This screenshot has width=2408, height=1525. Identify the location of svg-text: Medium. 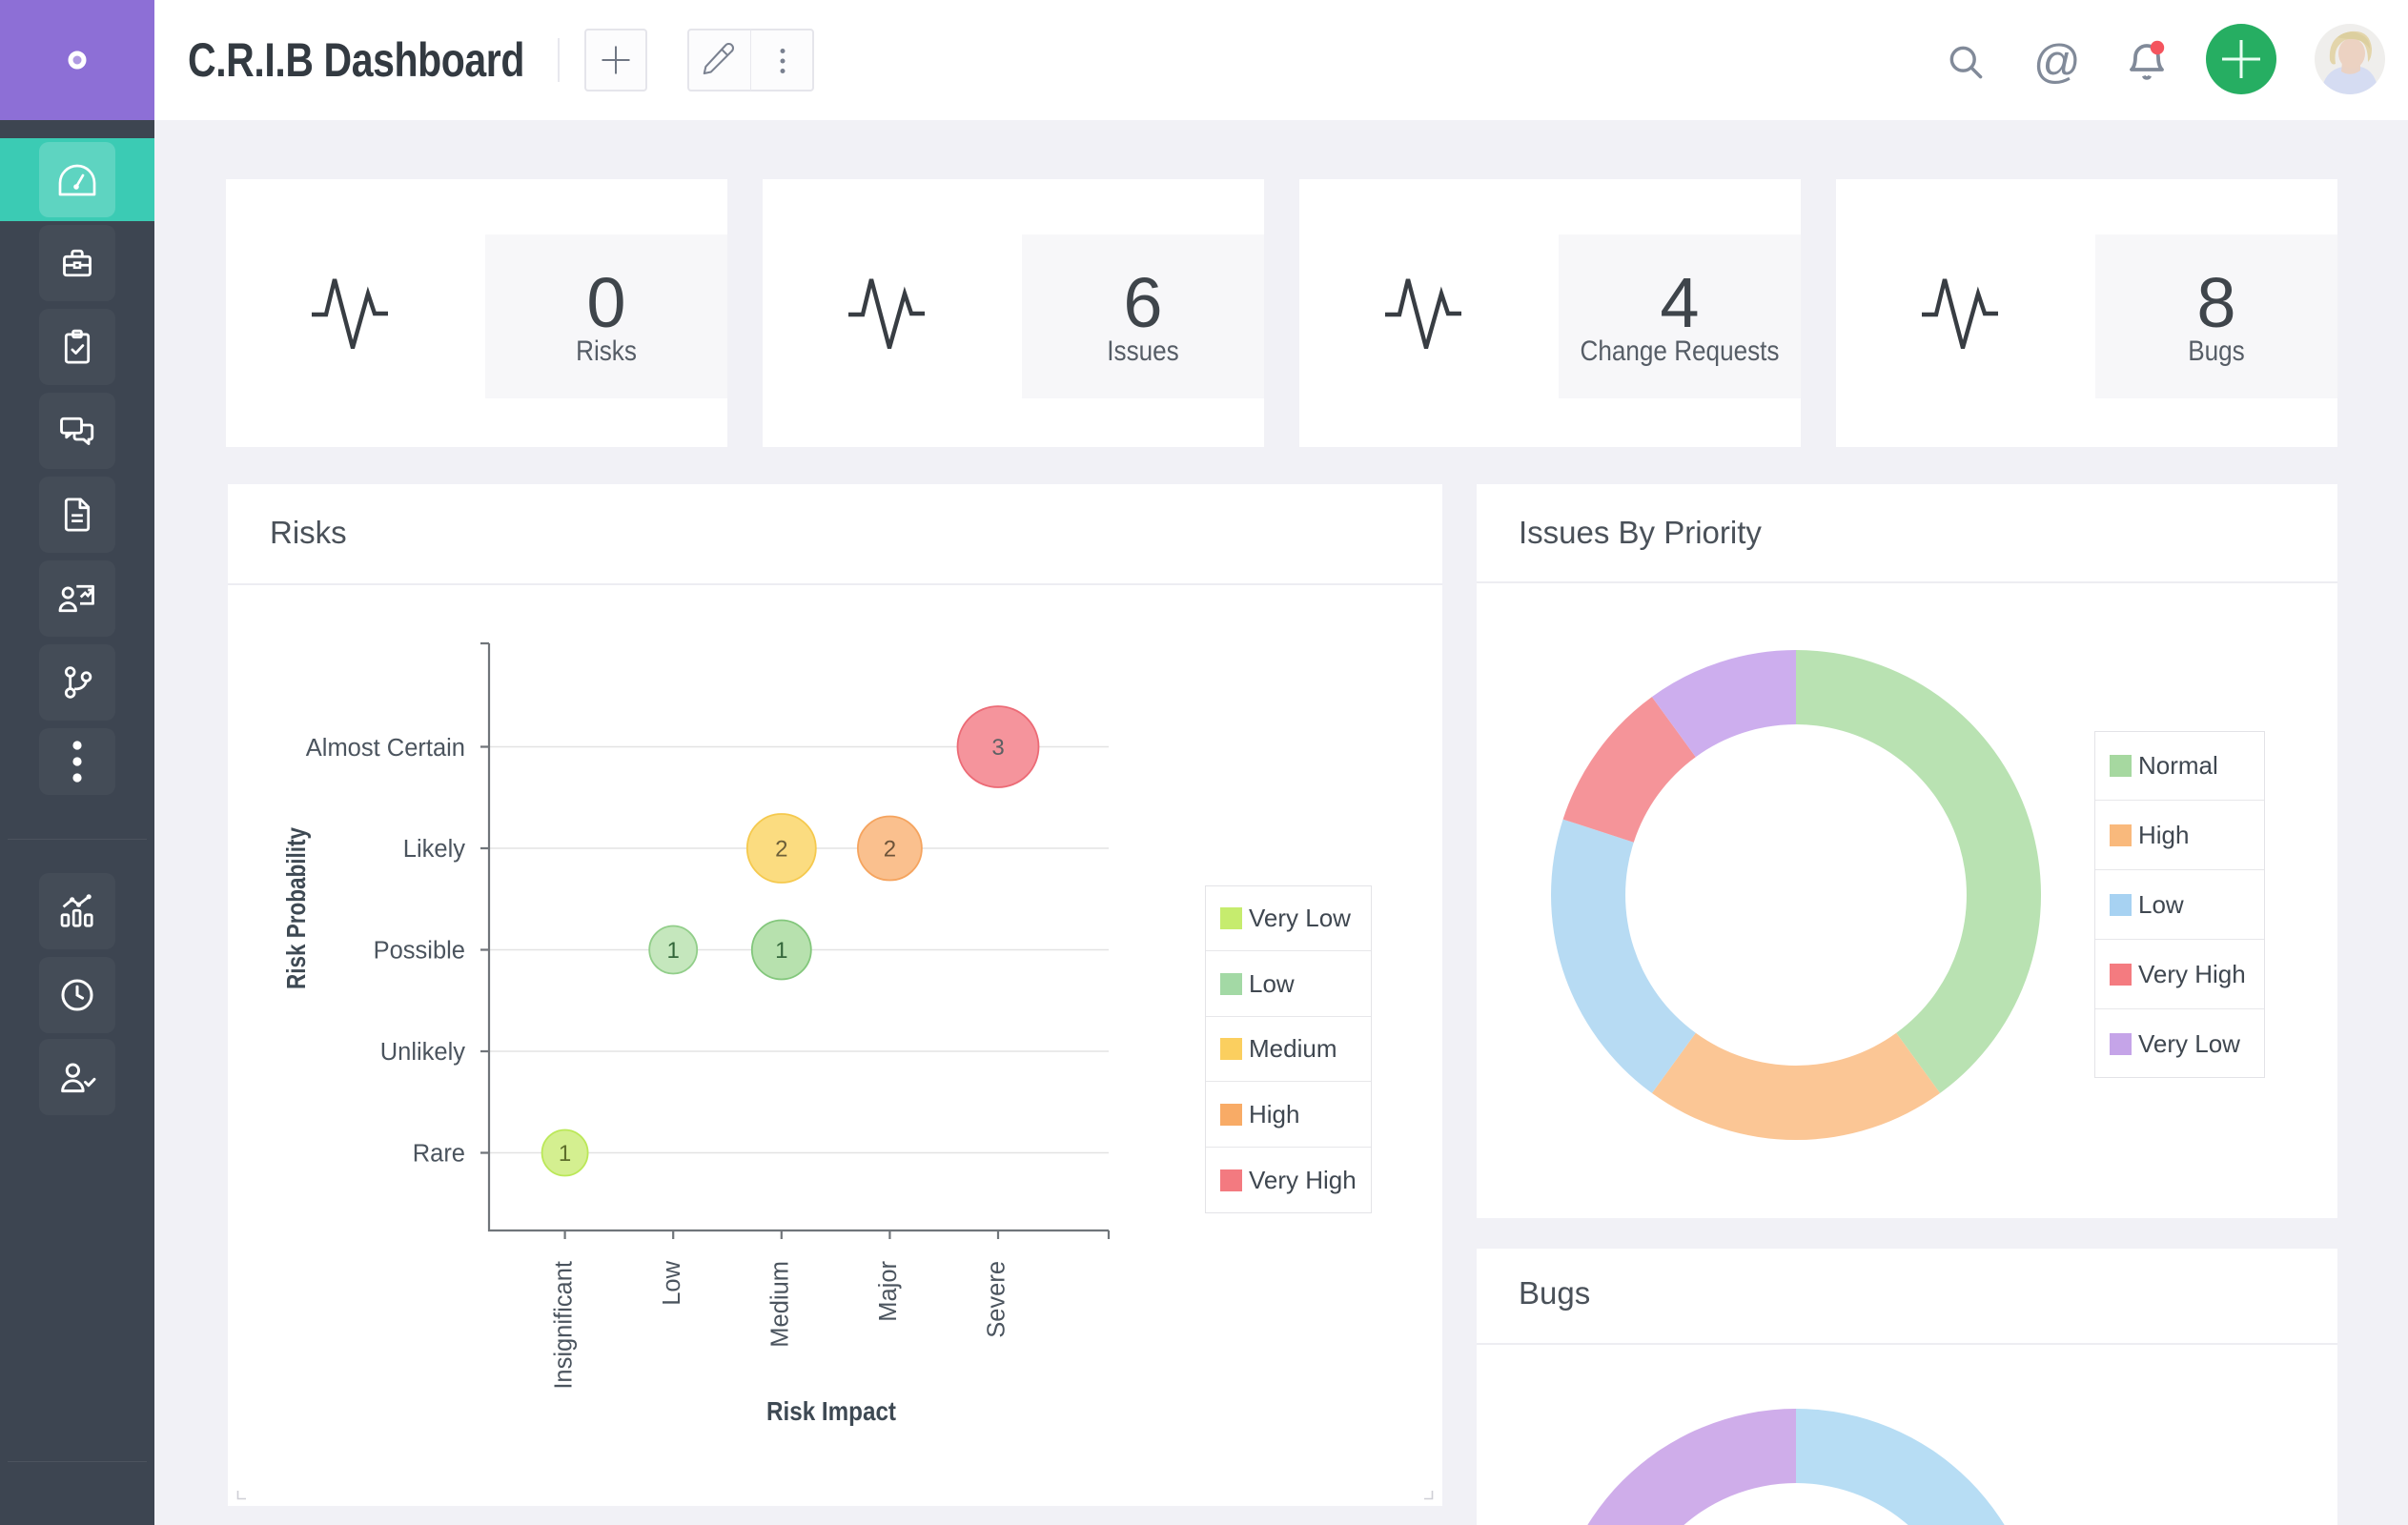
(780, 1304).